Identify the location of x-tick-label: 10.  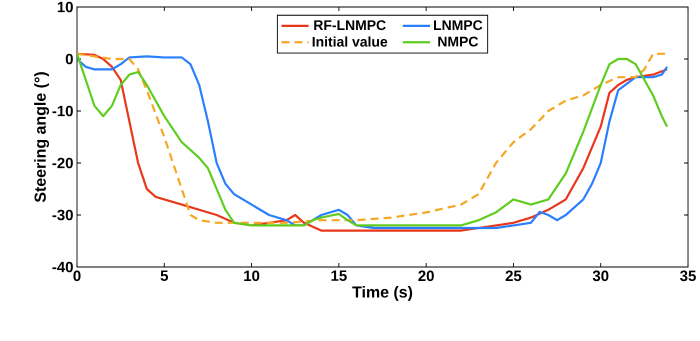
(252, 276).